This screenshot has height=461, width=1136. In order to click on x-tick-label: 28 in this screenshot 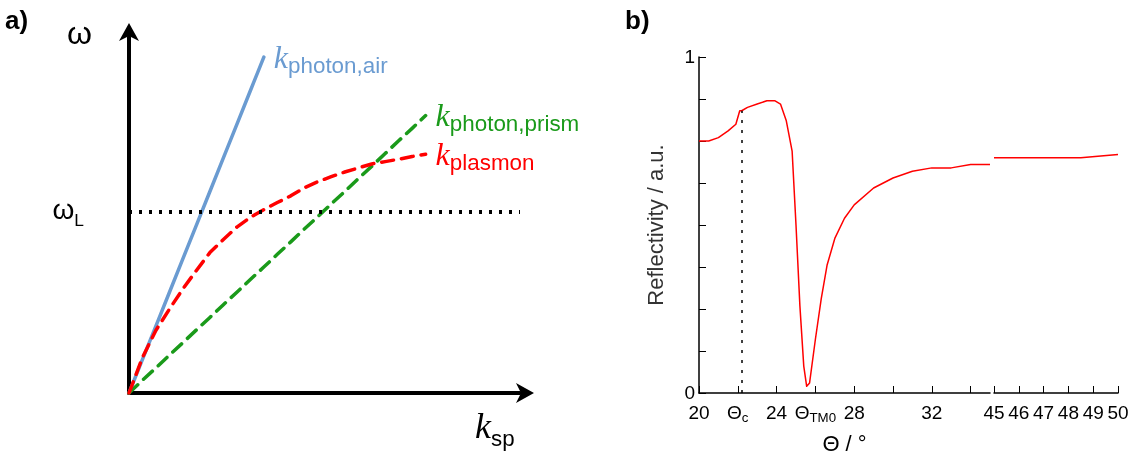, I will do `click(854, 412)`.